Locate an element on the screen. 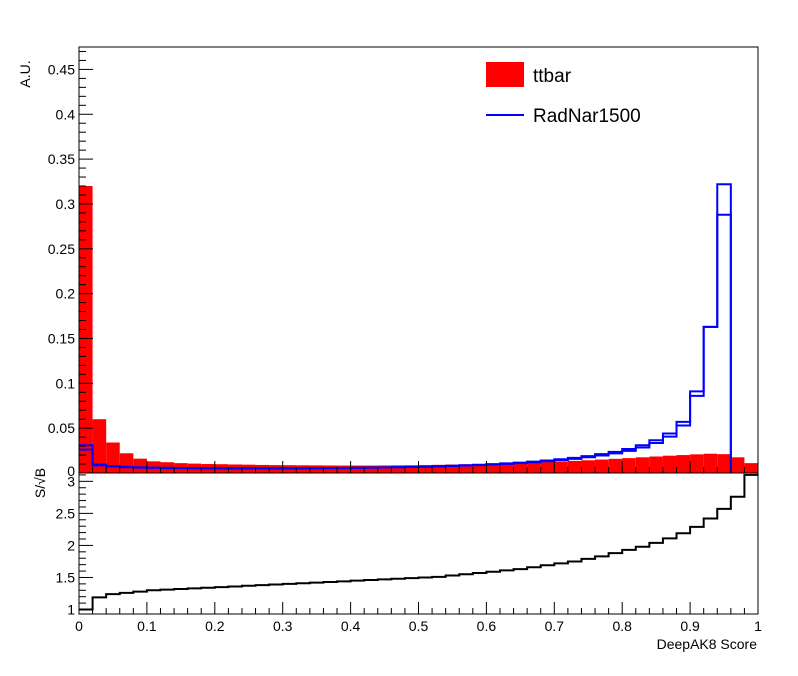 The image size is (798, 676). x-tick-label: 0.2 is located at coordinates (215, 626).